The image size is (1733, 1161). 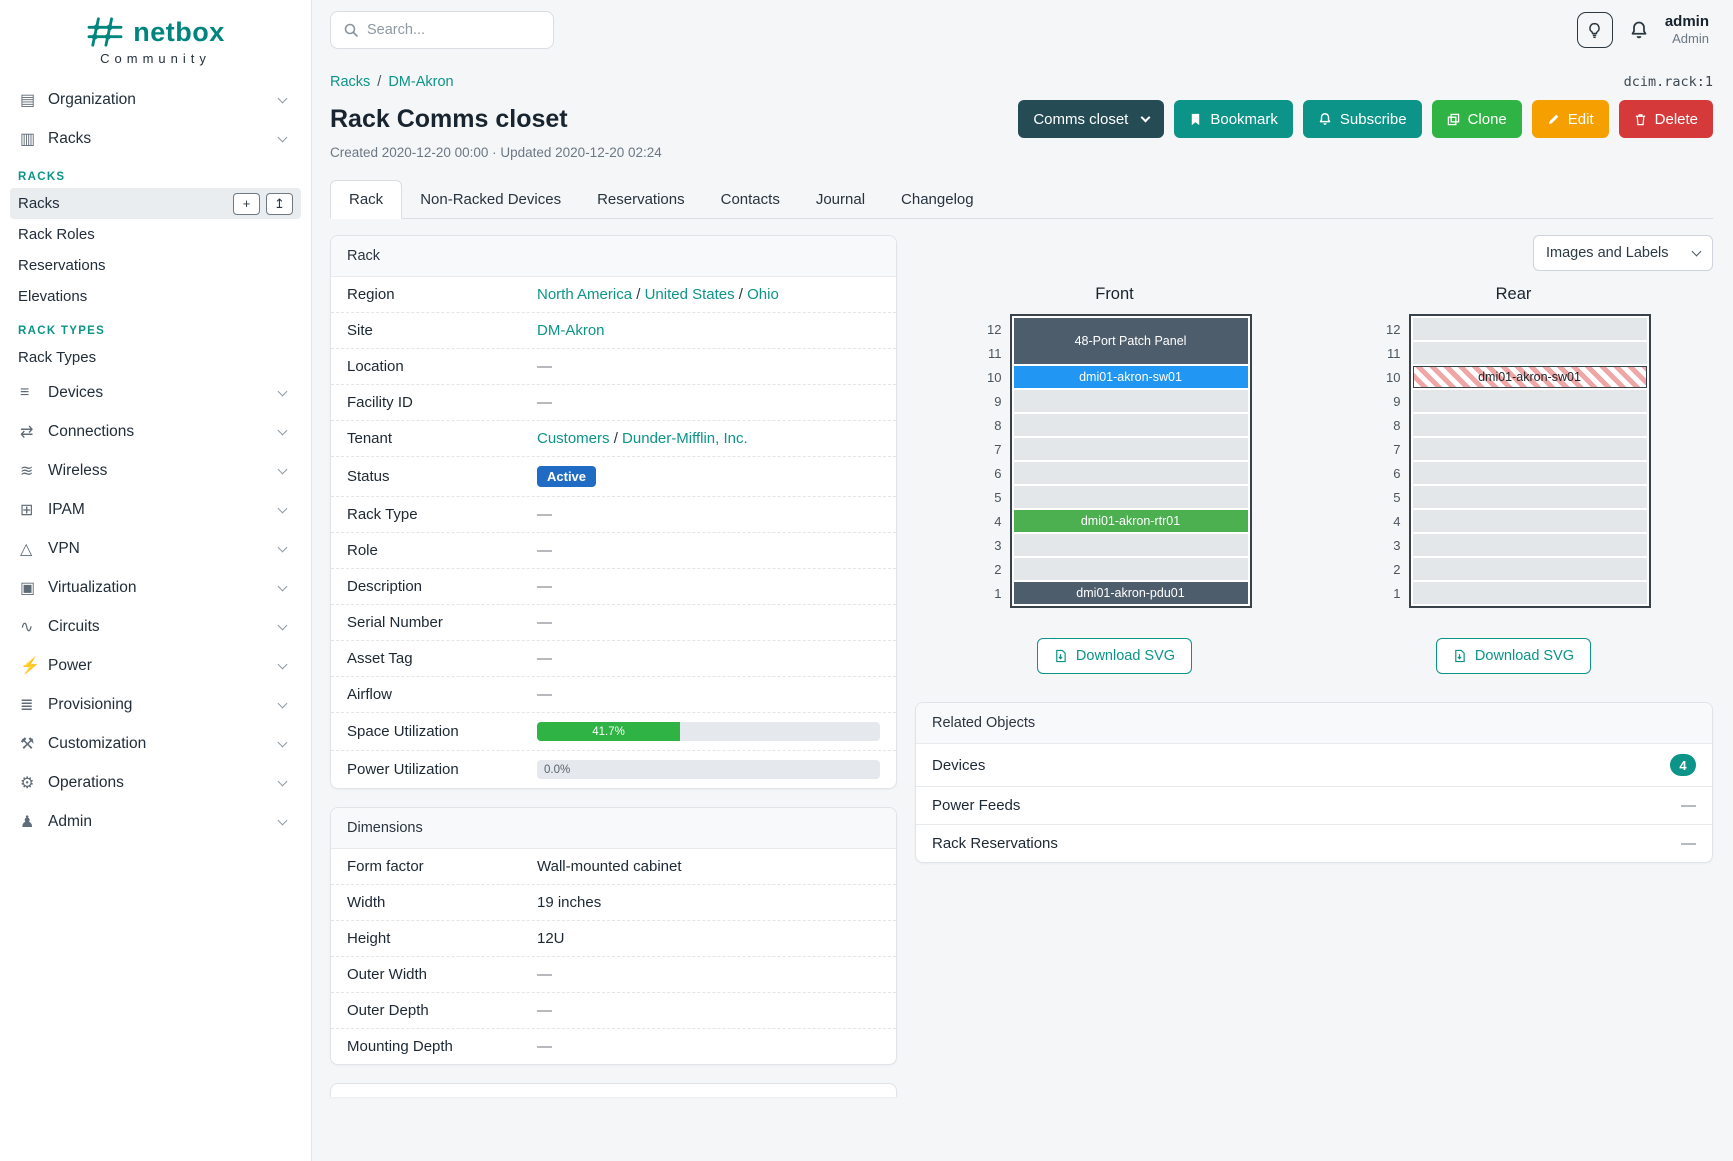 What do you see at coordinates (360, 330) in the screenshot?
I see `detail-label: Site` at bounding box center [360, 330].